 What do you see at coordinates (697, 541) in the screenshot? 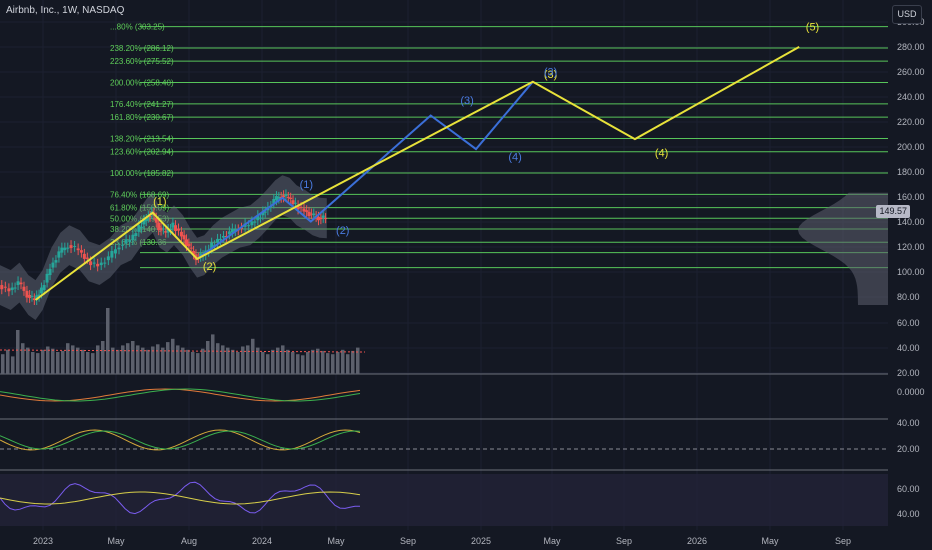
I see `x-tick-9: 2026` at bounding box center [697, 541].